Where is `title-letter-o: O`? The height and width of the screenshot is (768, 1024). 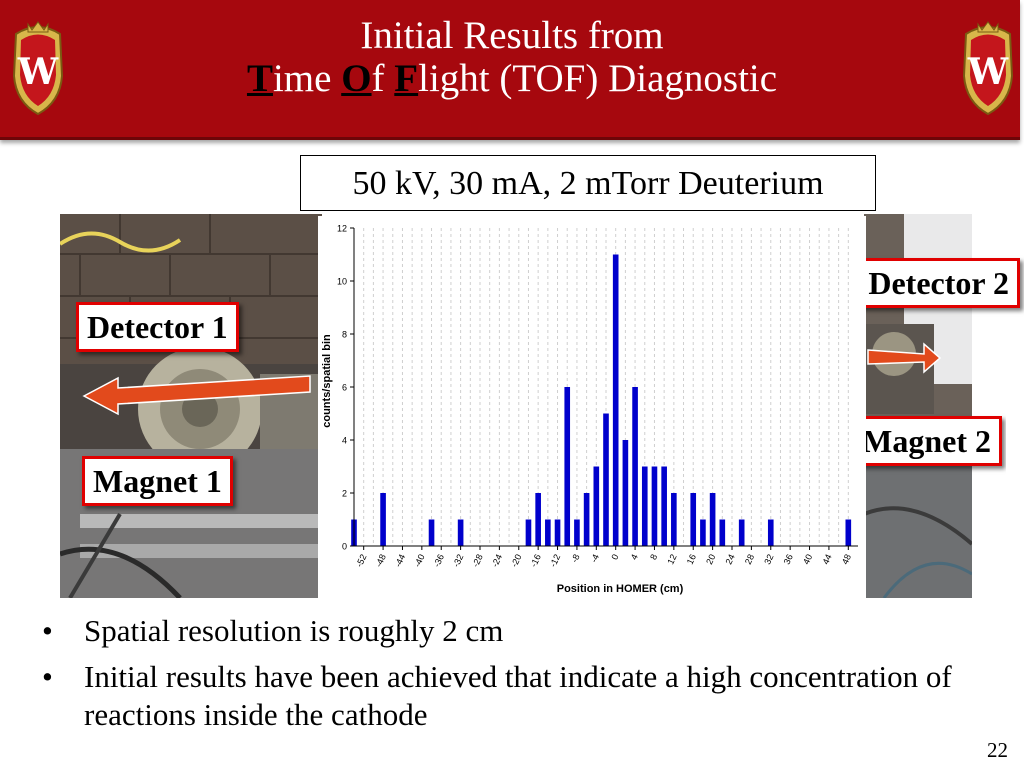
title-letter-o: O is located at coordinates (356, 78).